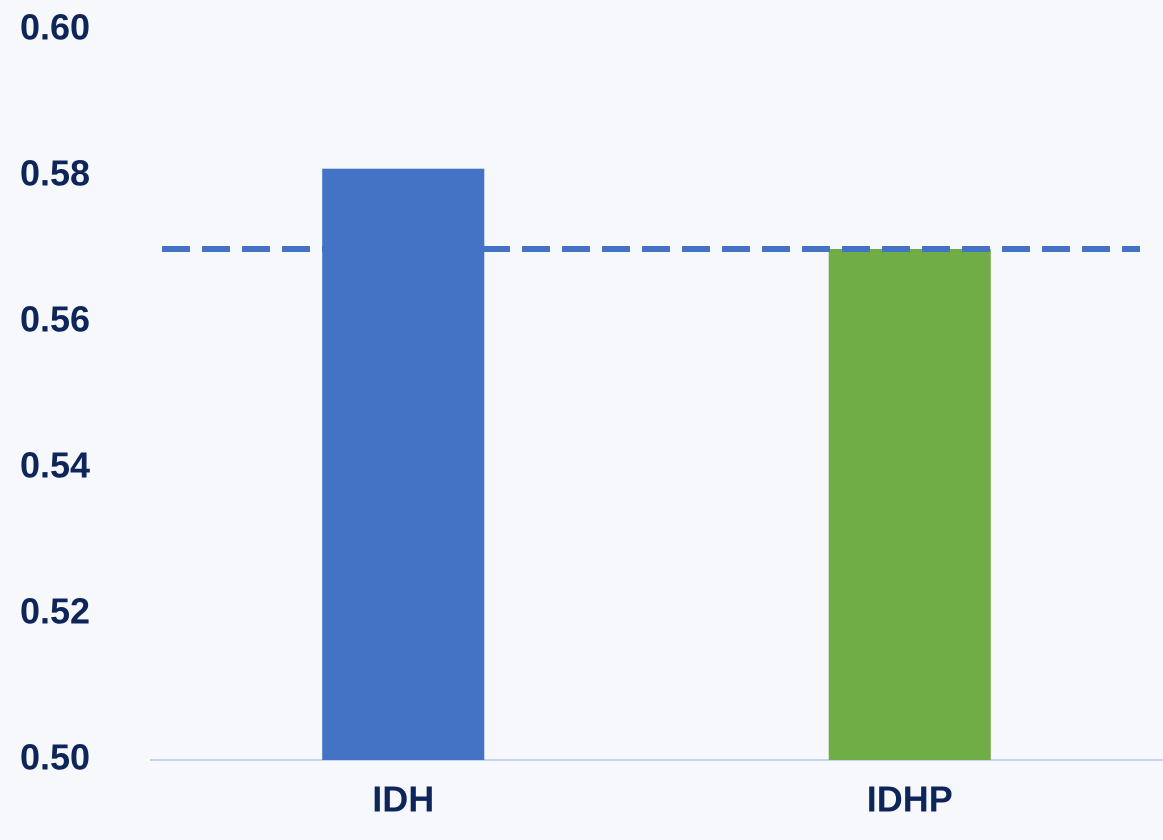 The image size is (1163, 840). Describe the element at coordinates (55, 611) in the screenshot. I see `y-tick-label: 0.52` at that location.